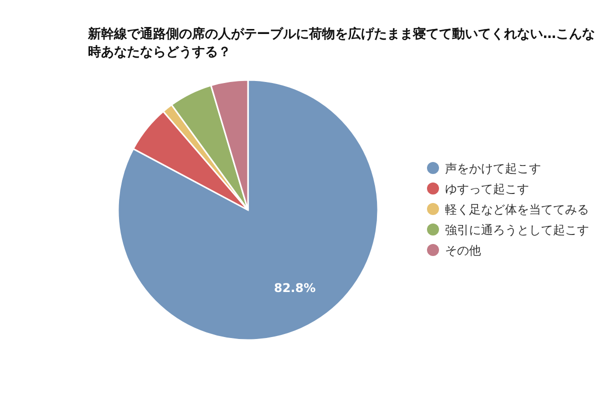 This screenshot has height=400, width=600. What do you see at coordinates (342, 44) in the screenshot?
I see `chart-title: 新幹線で通路側の席の人がテーブルに荷物を広げたまま寝てて動いてくれない…こんな時あなたならどうする？` at bounding box center [342, 44].